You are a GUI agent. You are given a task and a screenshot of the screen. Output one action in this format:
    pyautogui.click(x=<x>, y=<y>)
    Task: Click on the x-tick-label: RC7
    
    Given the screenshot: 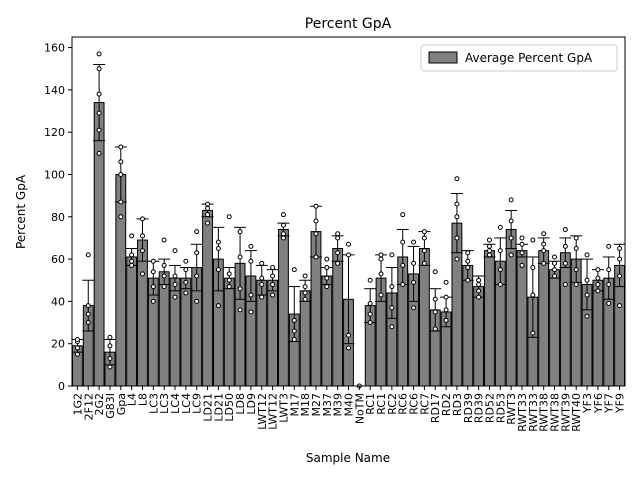 What is the action you would take?
    pyautogui.click(x=424, y=404)
    